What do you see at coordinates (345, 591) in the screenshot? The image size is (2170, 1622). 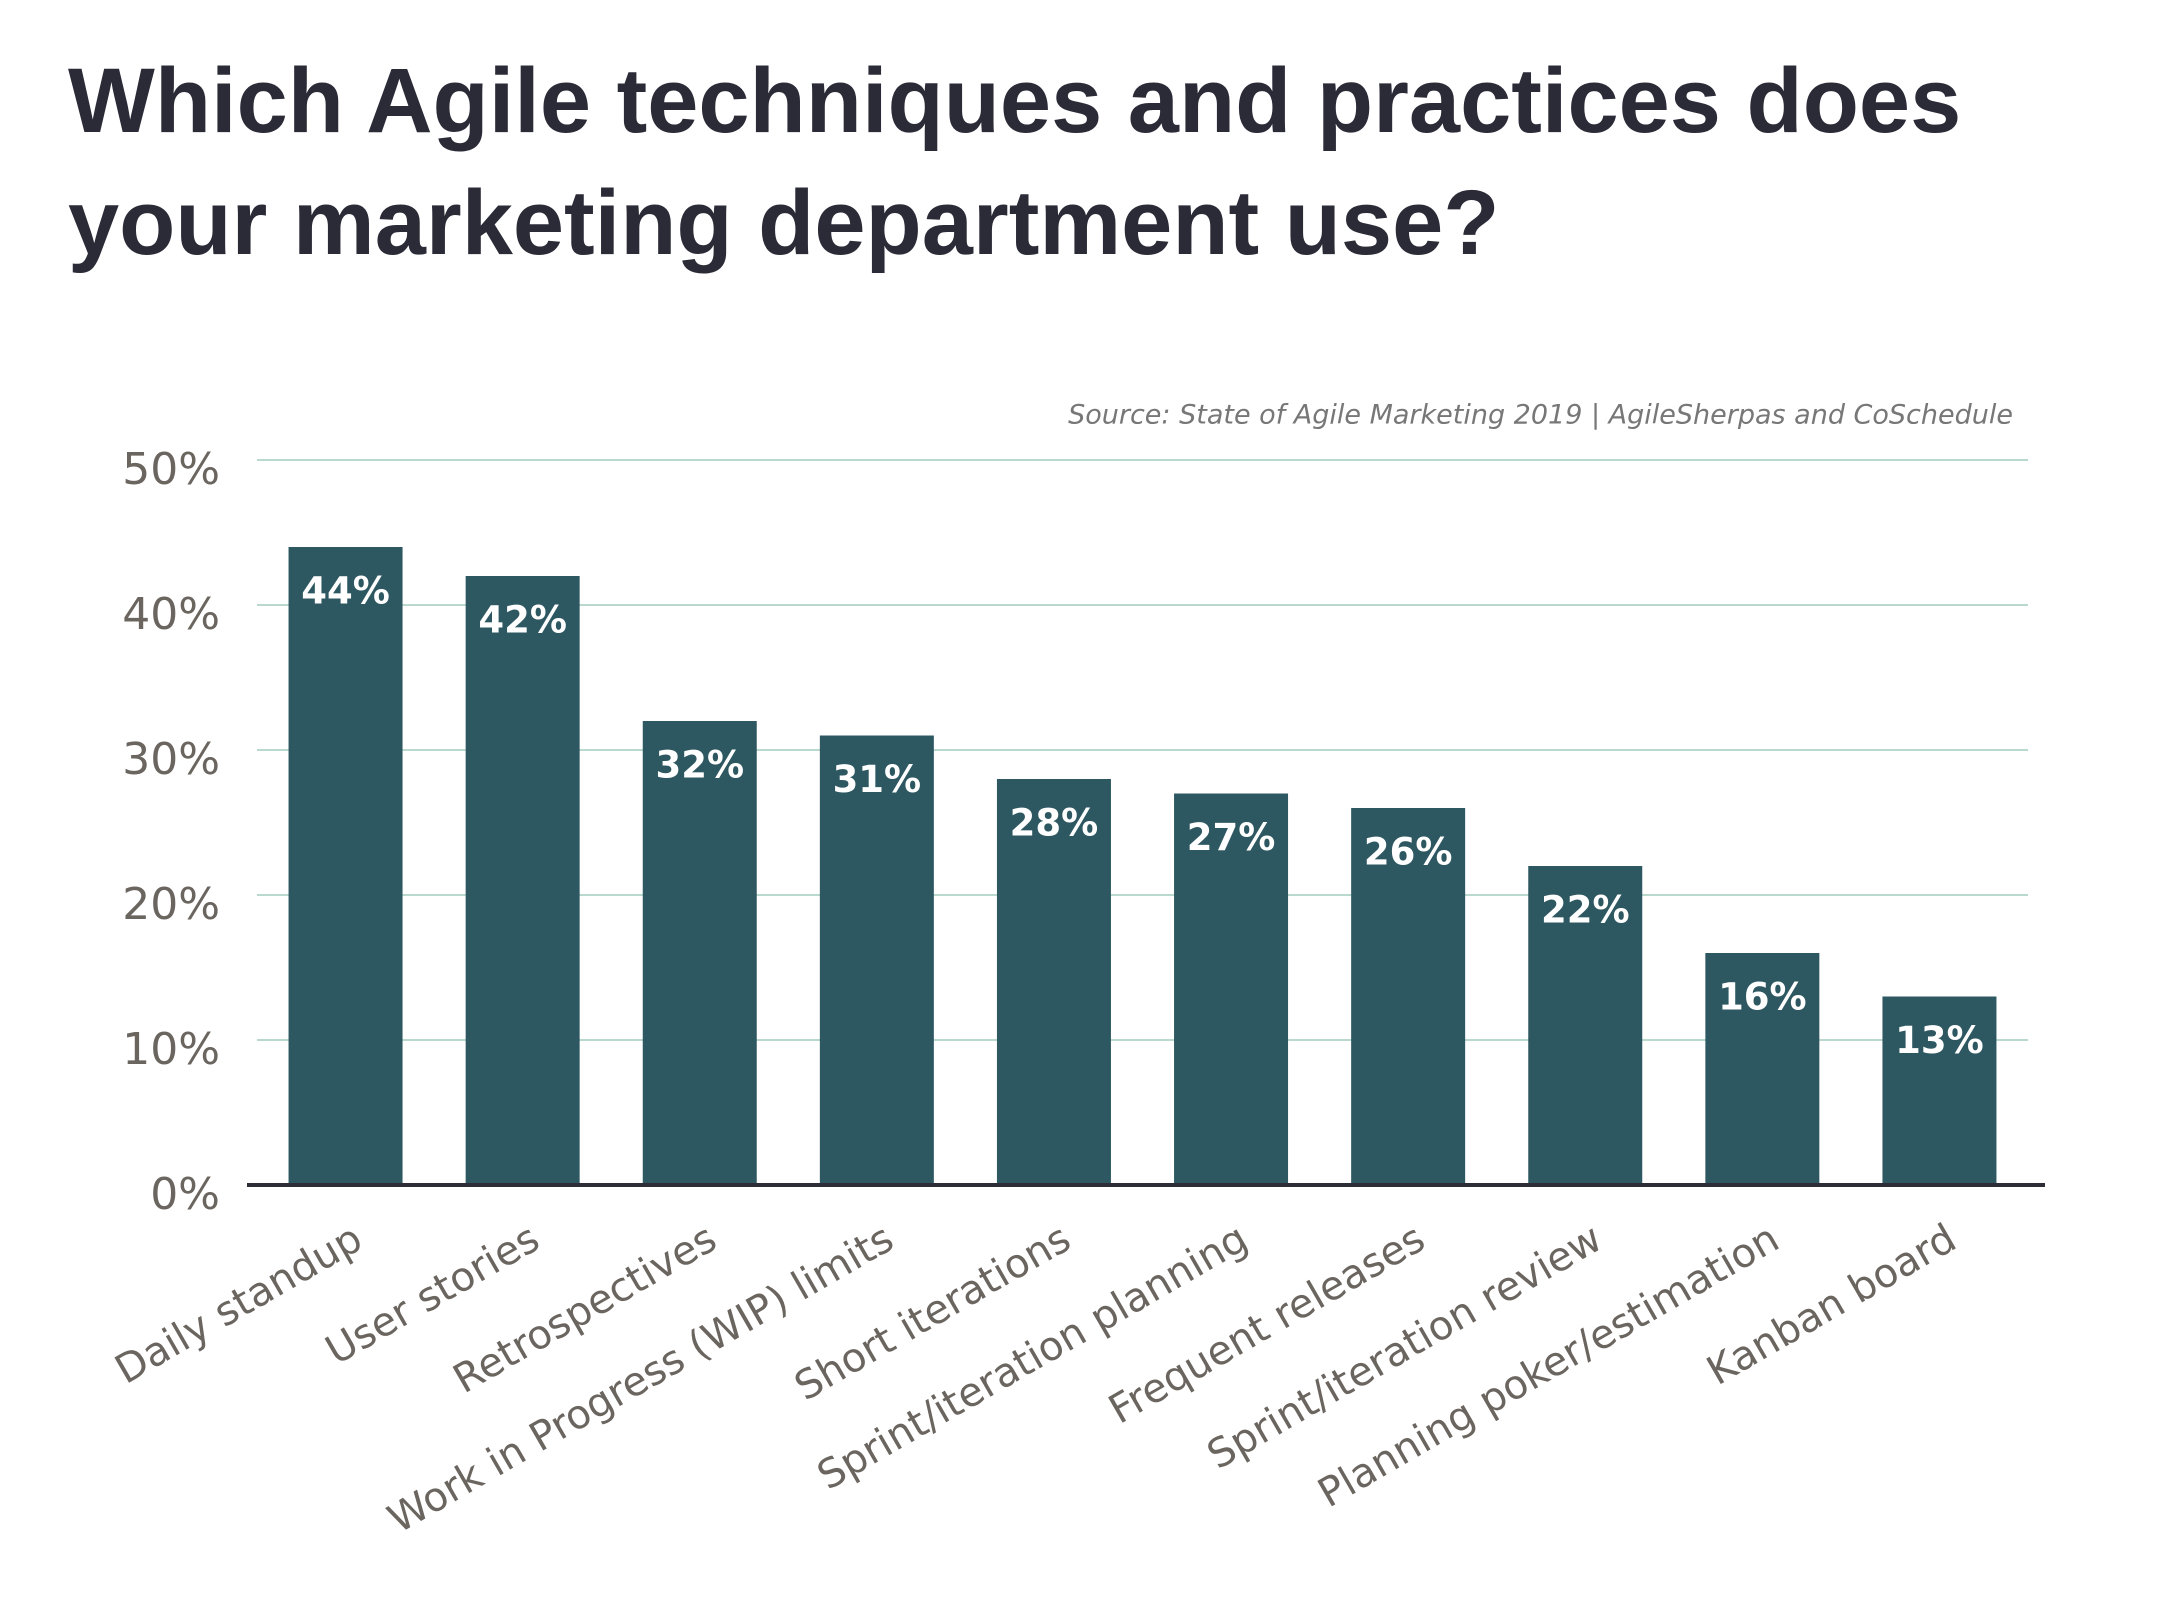 I see `value-label: 44%` at bounding box center [345, 591].